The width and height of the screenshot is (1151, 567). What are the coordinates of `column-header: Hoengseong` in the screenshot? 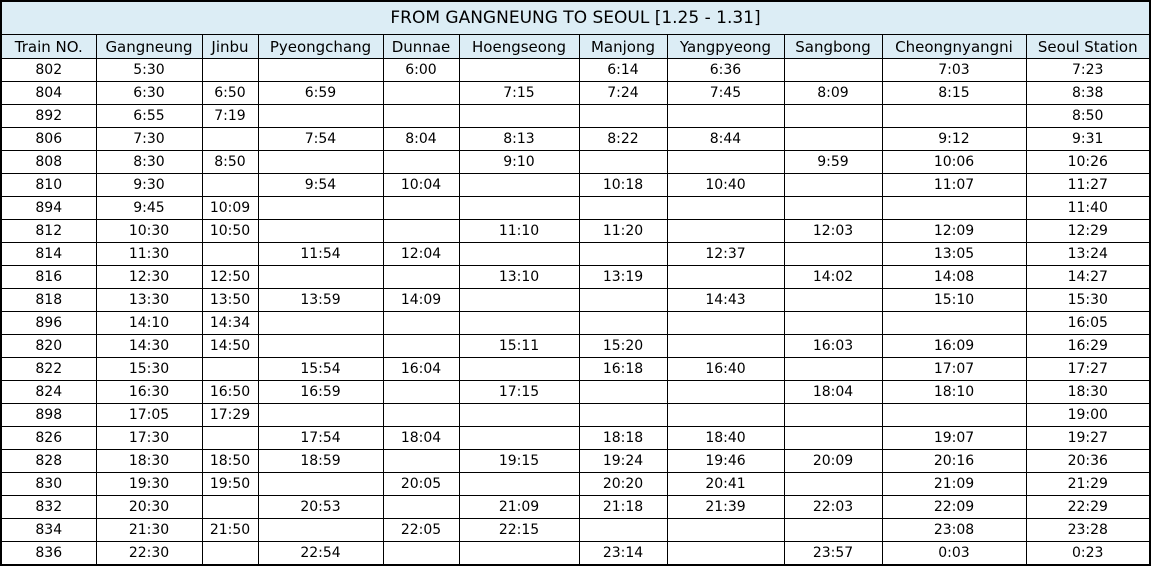 It's located at (519, 46).